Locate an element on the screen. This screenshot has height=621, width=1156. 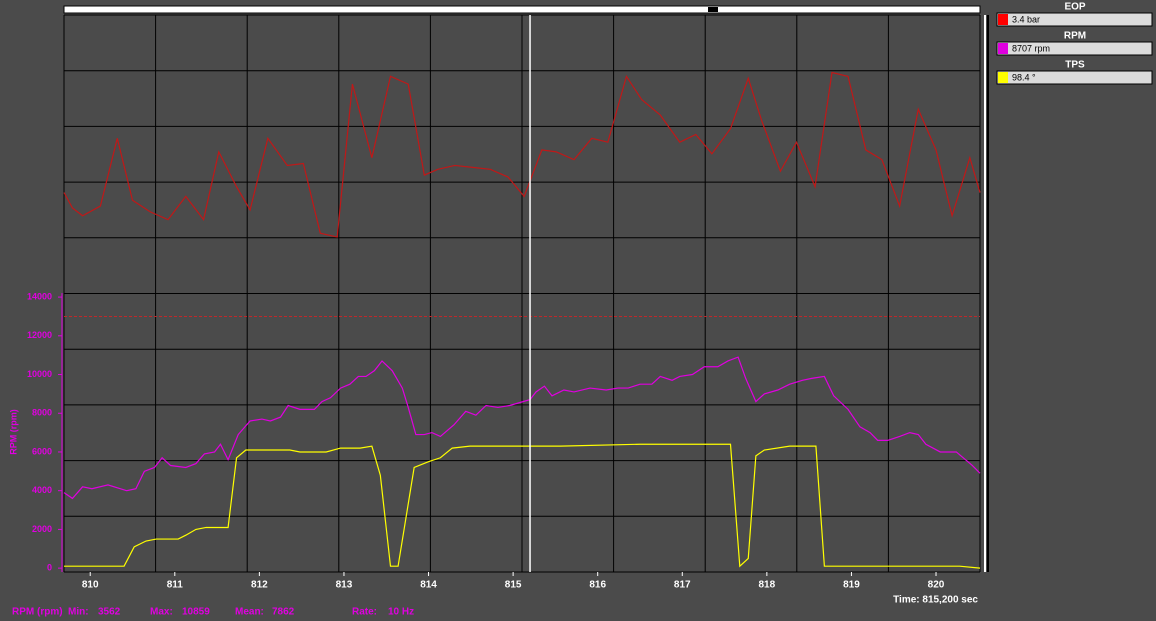
stats-mean: 7862 is located at coordinates (283, 612).